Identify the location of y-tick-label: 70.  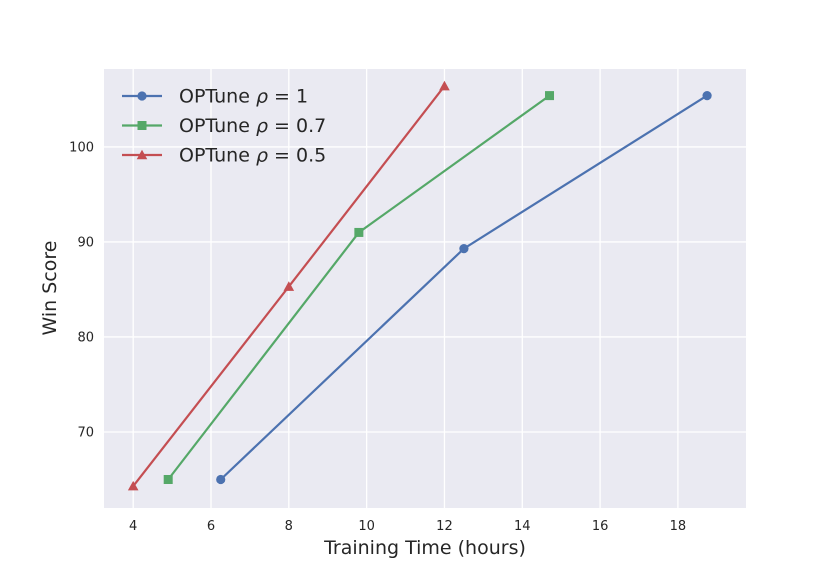
(85, 432).